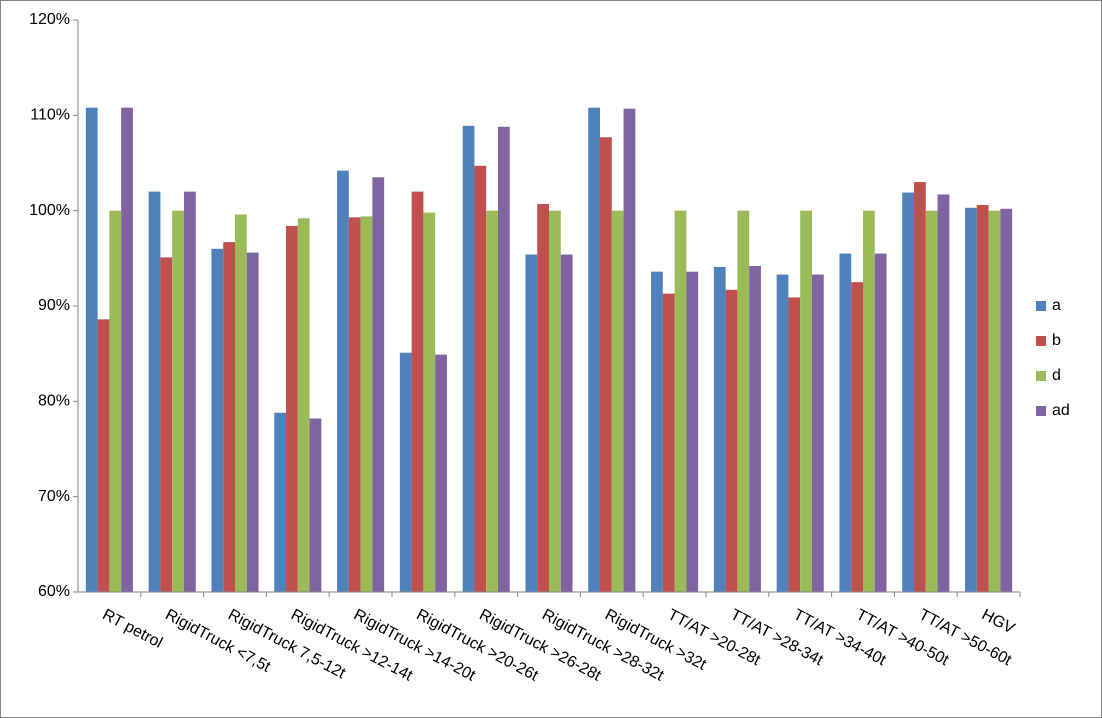  Describe the element at coordinates (49, 19) in the screenshot. I see `y-tick-label: 120%` at that location.